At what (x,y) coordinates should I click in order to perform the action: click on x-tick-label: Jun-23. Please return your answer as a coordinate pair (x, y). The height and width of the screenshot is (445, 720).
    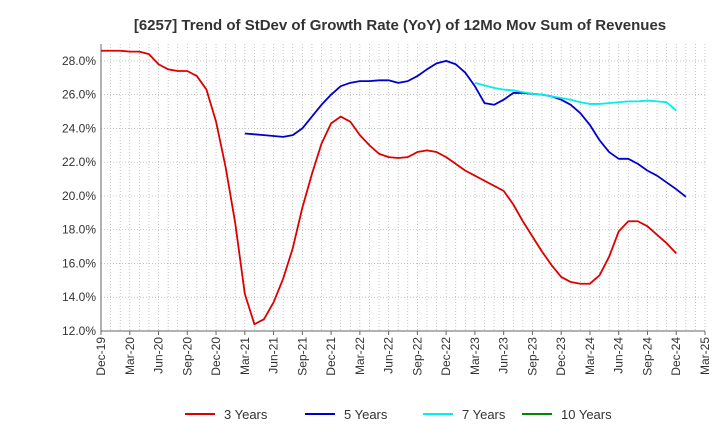
    Looking at the image, I should click on (504, 355).